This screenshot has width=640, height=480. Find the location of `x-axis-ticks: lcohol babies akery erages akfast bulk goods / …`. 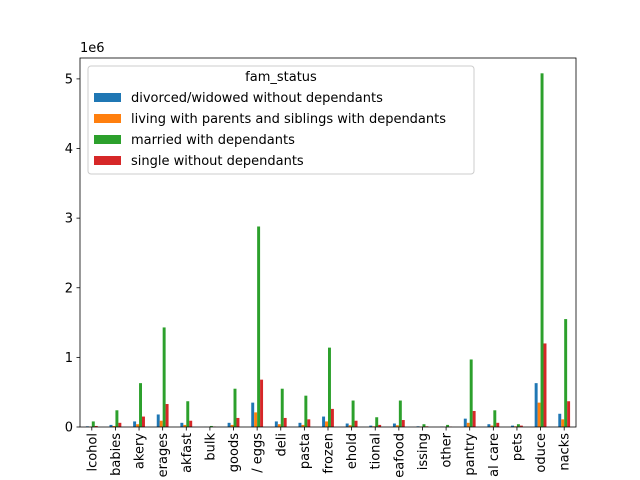

x-axis-ticks: lcohol babies akery erages akfast bulk goods / … is located at coordinates (329, 452).